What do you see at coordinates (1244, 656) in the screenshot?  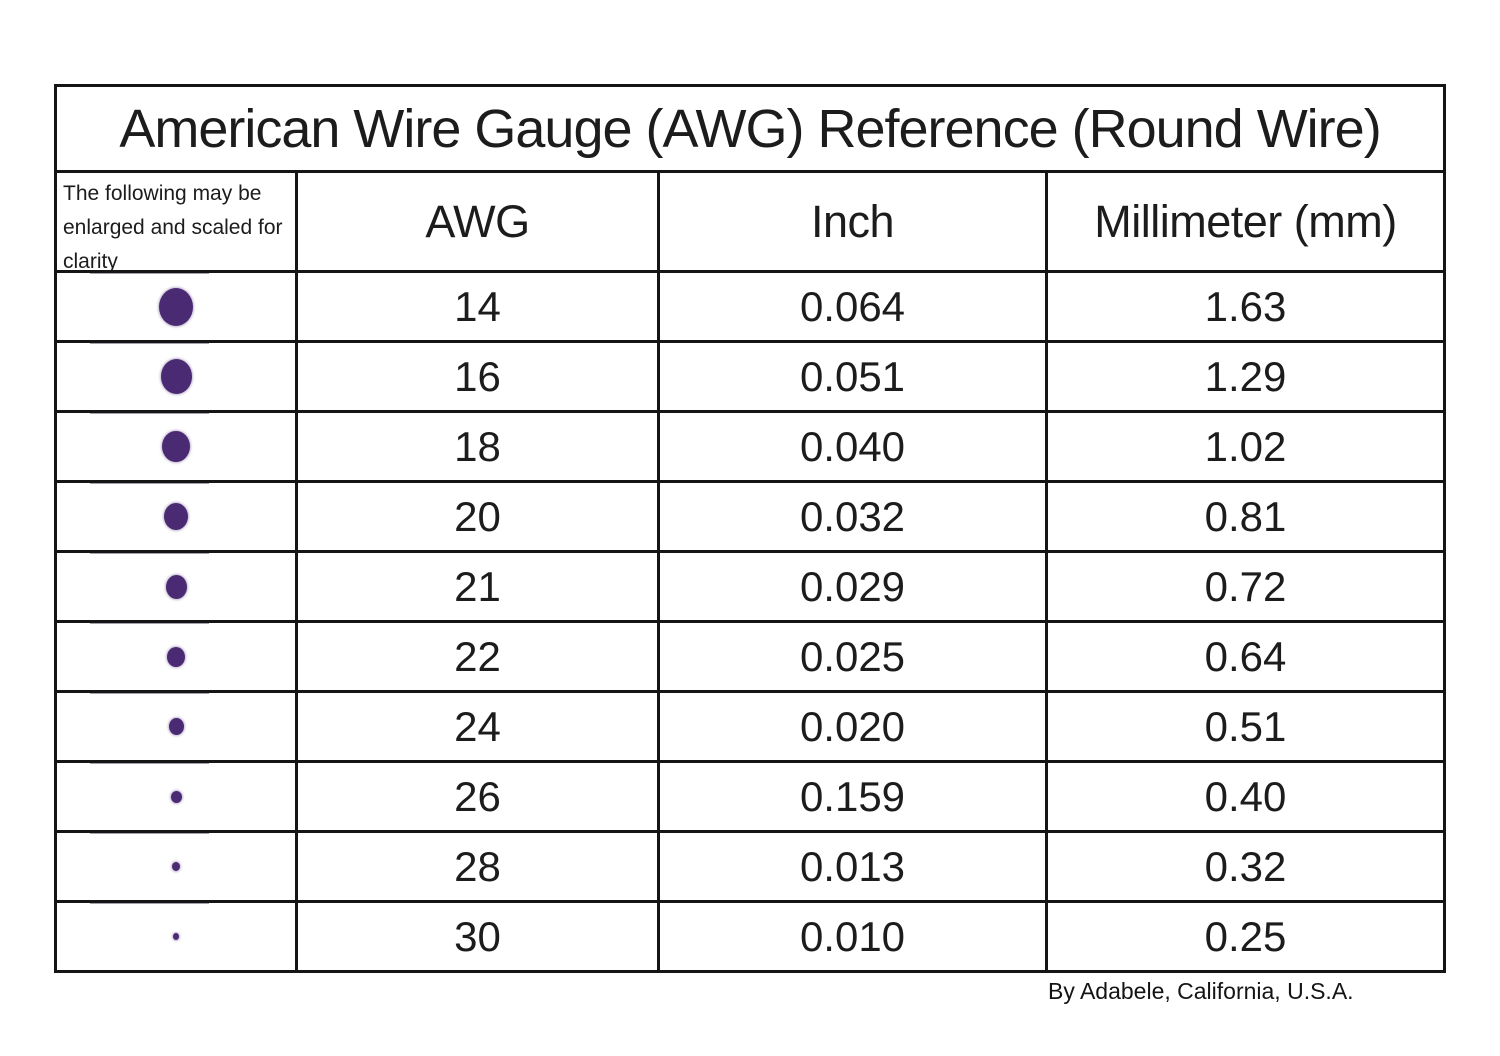 I see `mm-value: 0.64` at bounding box center [1244, 656].